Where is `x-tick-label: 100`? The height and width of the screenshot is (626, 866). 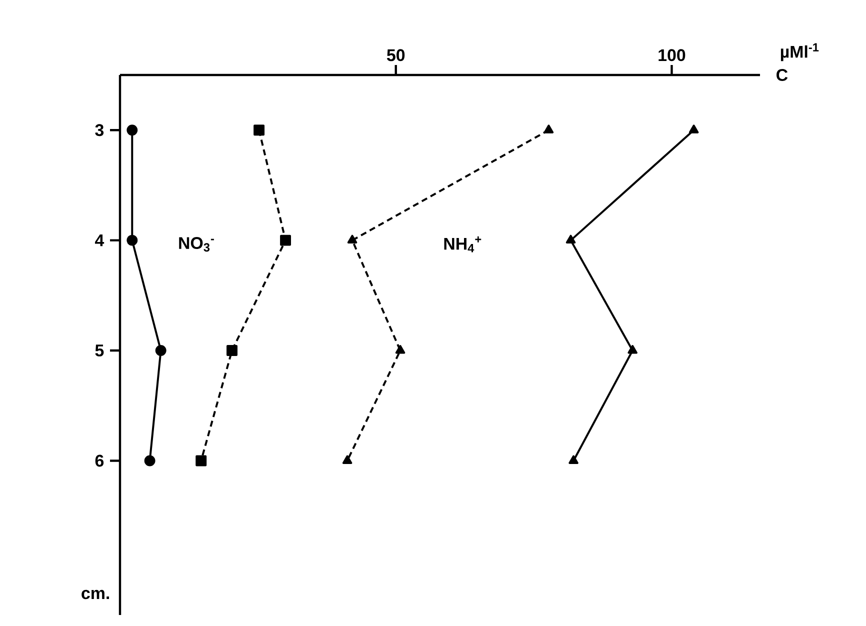
x-tick-label: 100 is located at coordinates (672, 55).